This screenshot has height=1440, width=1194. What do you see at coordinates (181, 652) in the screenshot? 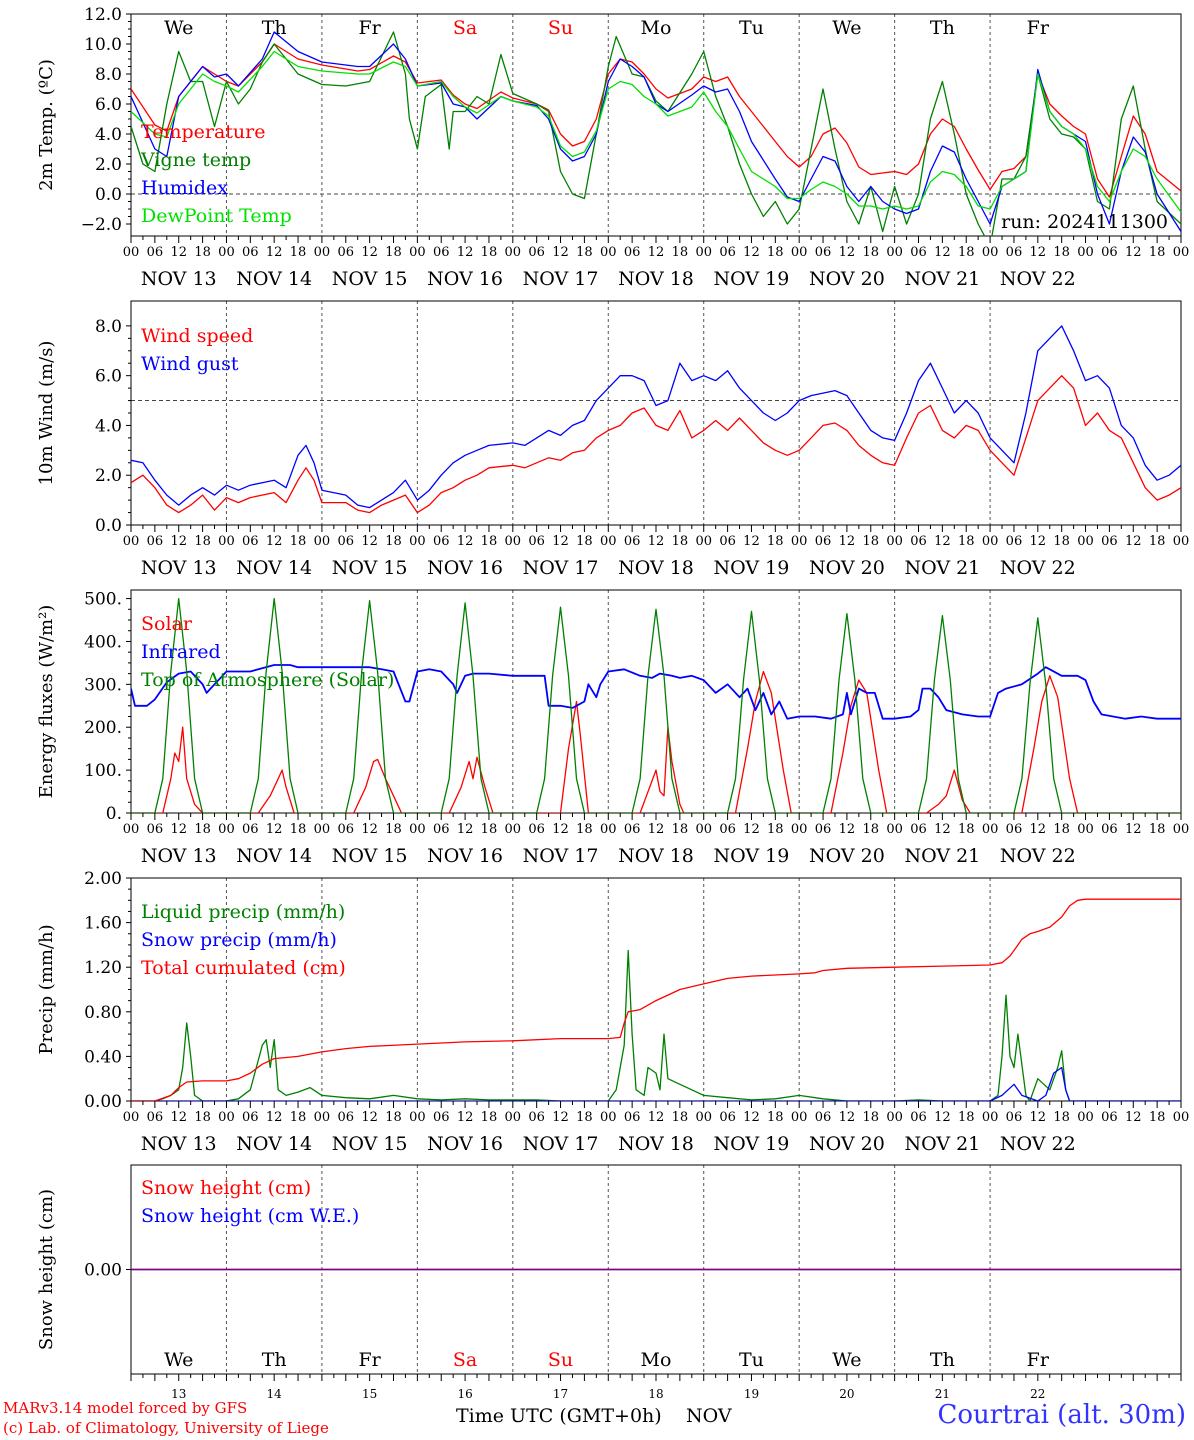
I see `legend-entry: Infrared` at bounding box center [181, 652].